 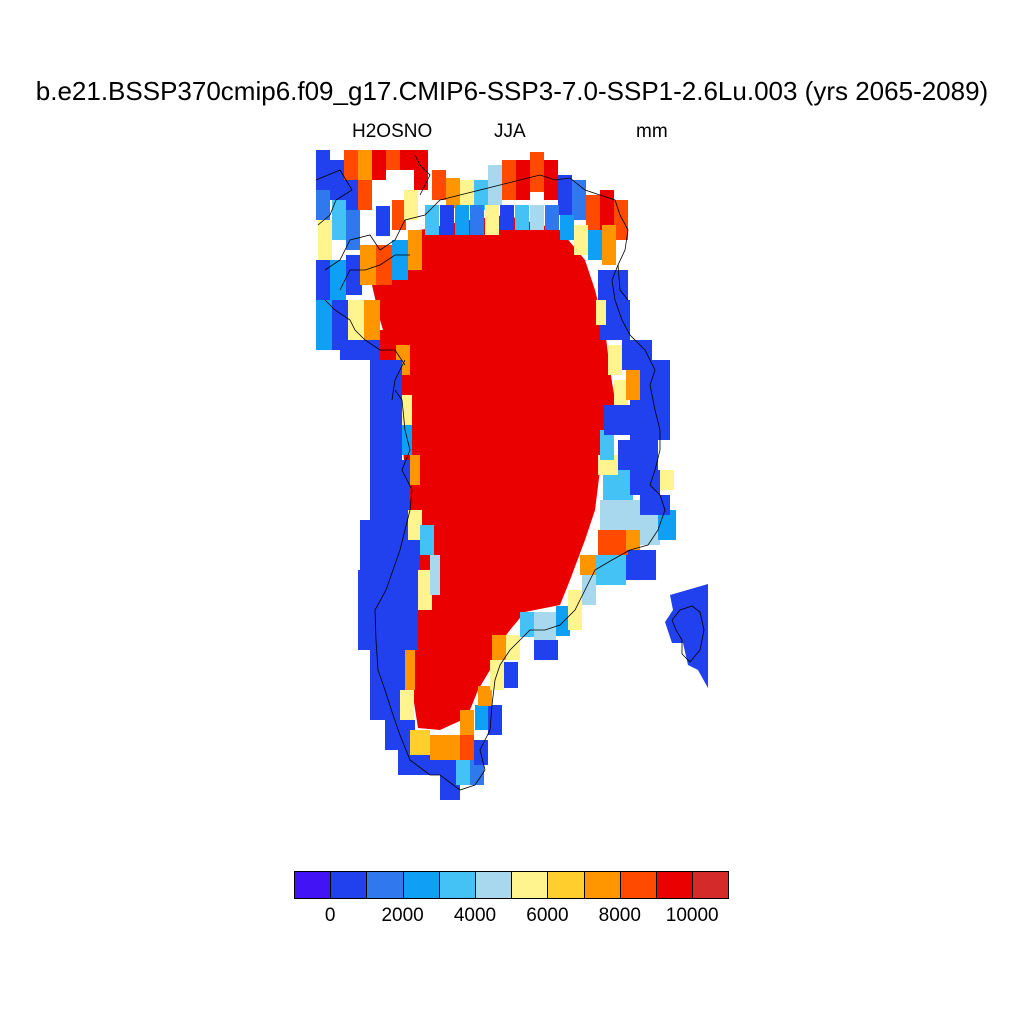 I want to click on season-label: JJA, so click(x=510, y=131).